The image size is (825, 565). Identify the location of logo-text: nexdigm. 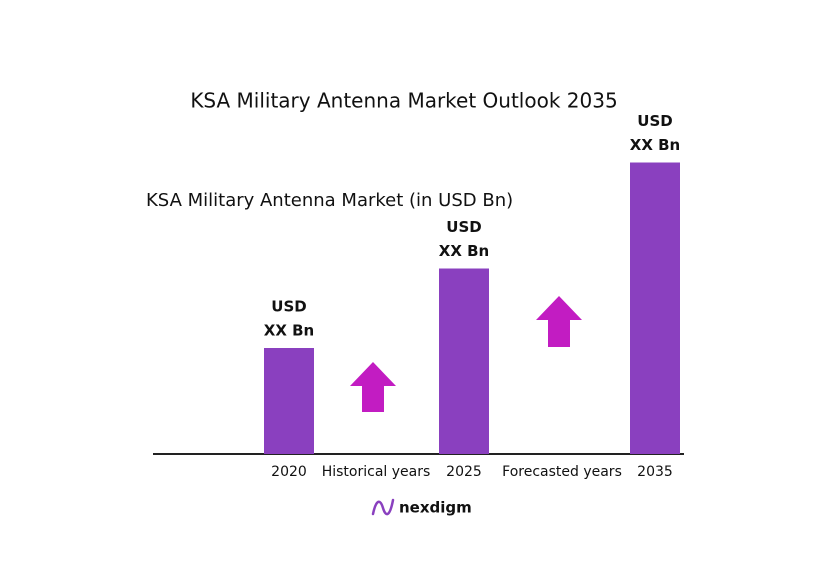
(435, 508).